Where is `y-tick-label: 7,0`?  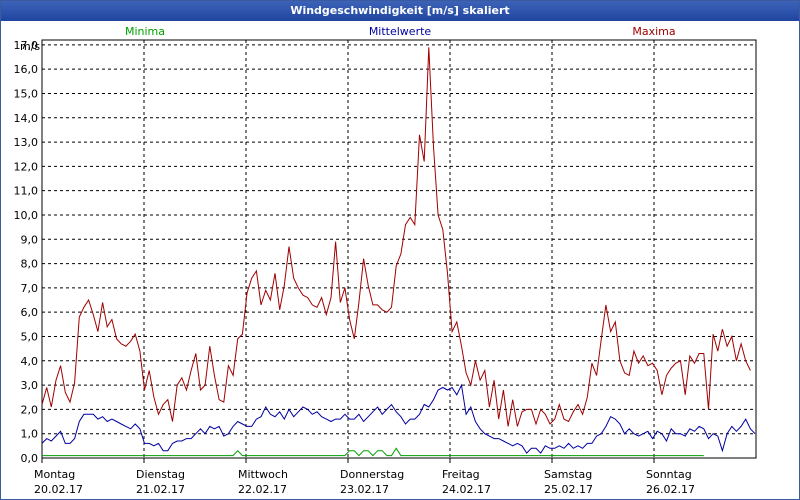 y-tick-label: 7,0 is located at coordinates (30, 288).